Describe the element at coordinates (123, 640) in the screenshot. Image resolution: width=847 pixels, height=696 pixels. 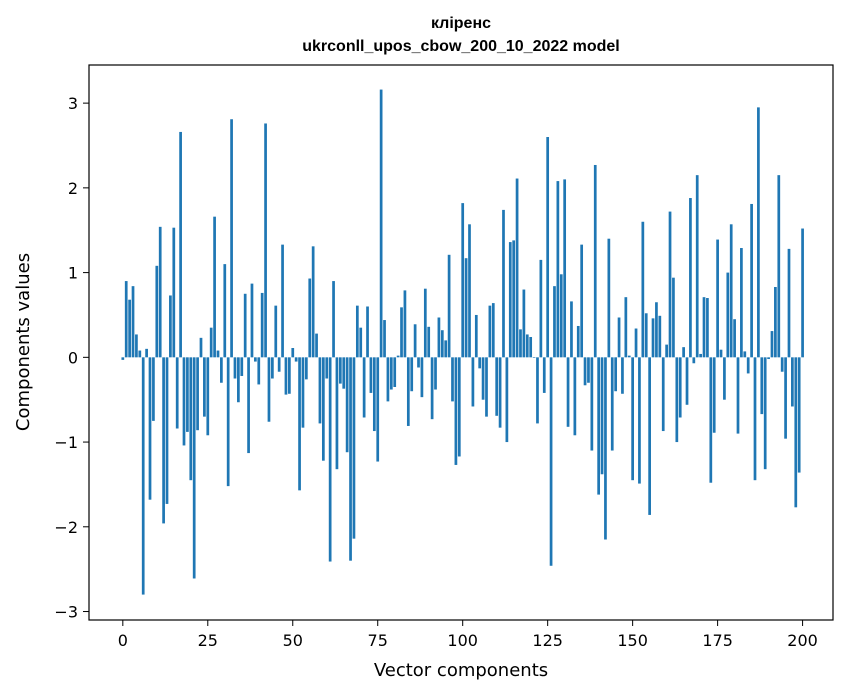
I see `x-tick-label: 0` at that location.